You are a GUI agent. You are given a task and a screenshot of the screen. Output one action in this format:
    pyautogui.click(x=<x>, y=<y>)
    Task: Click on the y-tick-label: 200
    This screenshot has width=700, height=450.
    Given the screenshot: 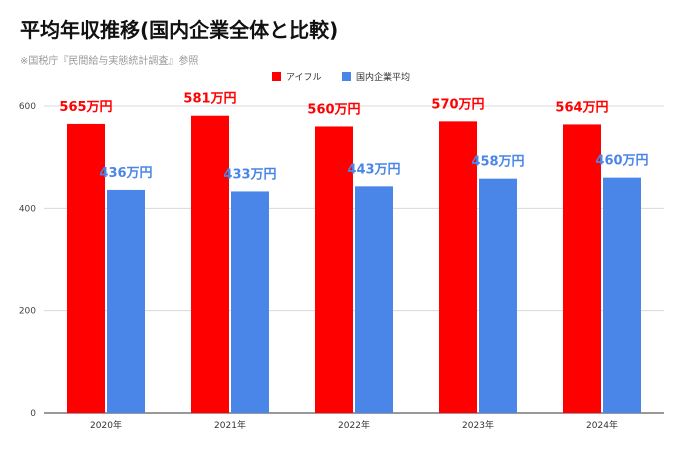 What is the action you would take?
    pyautogui.click(x=27, y=312)
    